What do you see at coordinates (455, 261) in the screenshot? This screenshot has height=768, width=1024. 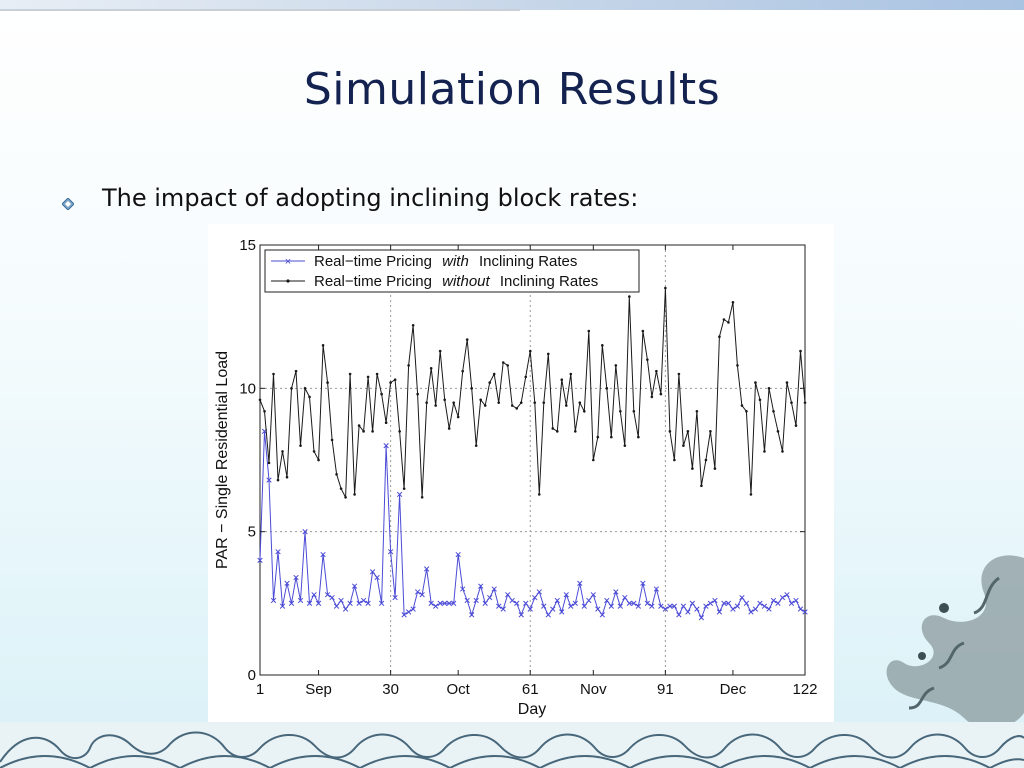 I see `legend-with-italic: with` at bounding box center [455, 261].